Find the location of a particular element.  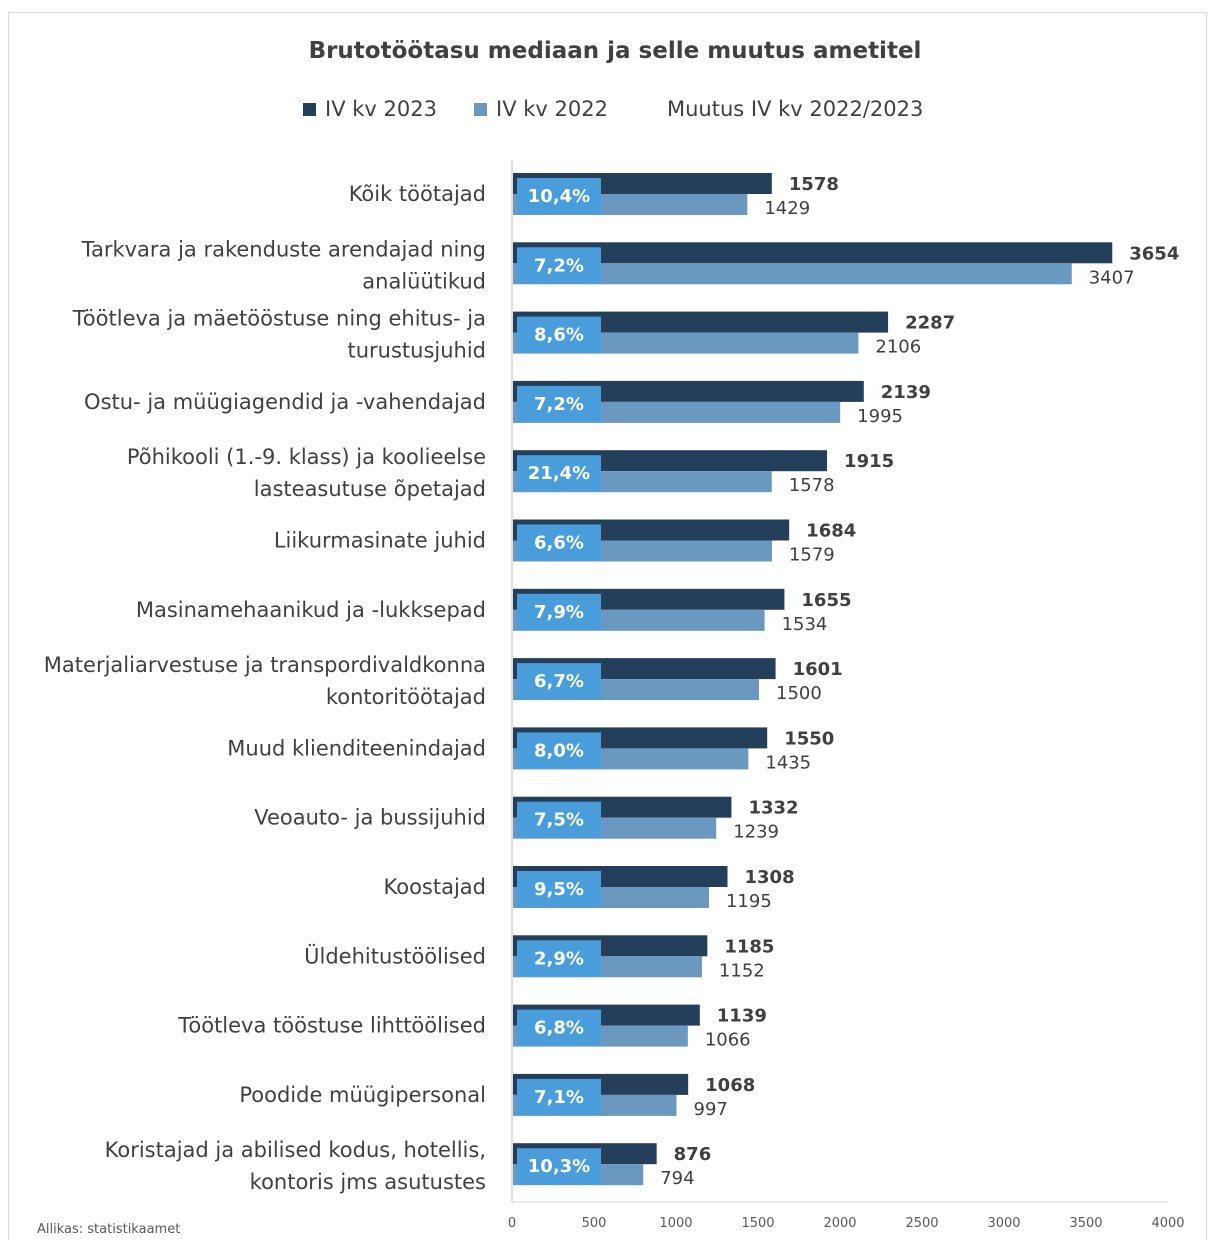

category-label: Põhikooli (1.-9. klass) ja koolieelse is located at coordinates (306, 457).